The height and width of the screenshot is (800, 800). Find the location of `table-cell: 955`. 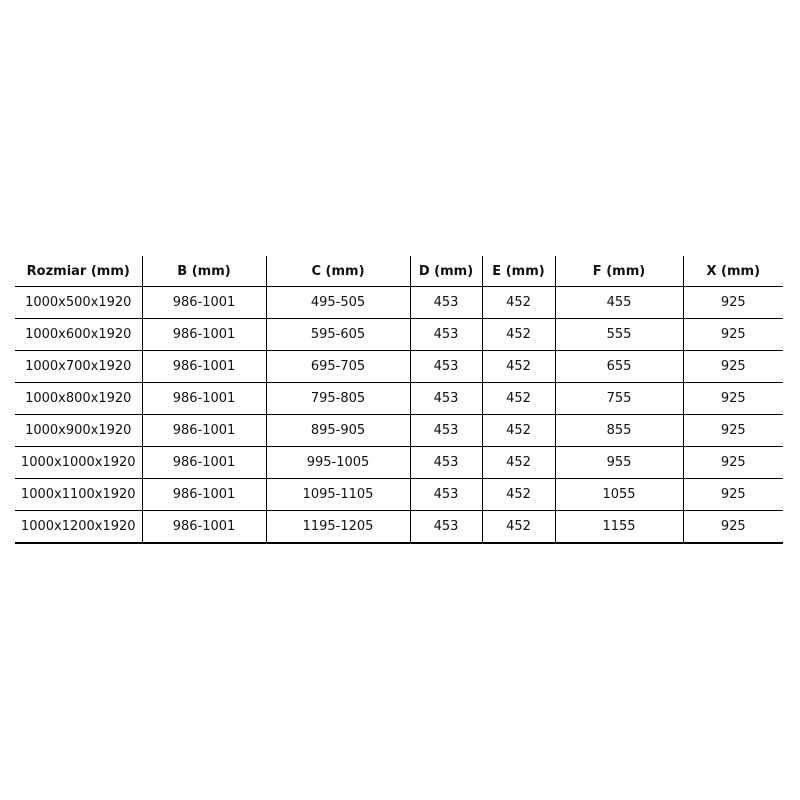

table-cell: 955 is located at coordinates (618, 462).